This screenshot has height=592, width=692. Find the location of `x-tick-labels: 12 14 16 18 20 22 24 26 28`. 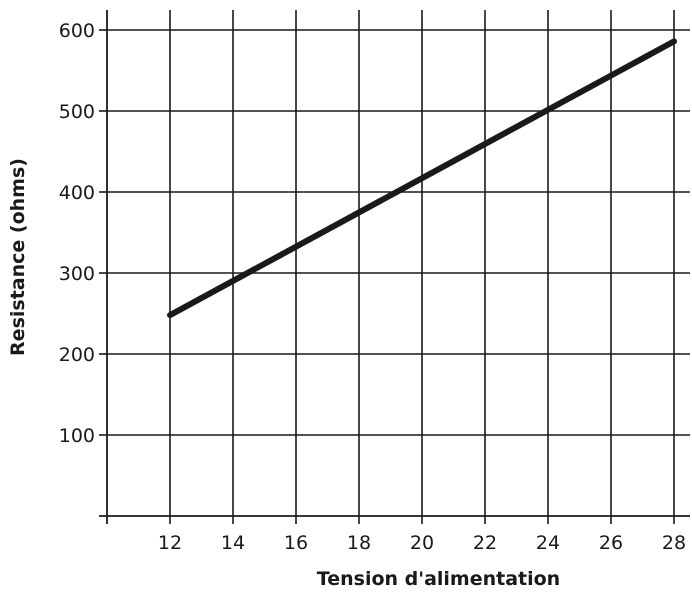

x-tick-labels: 12 14 16 18 20 22 24 26 28 is located at coordinates (422, 543).